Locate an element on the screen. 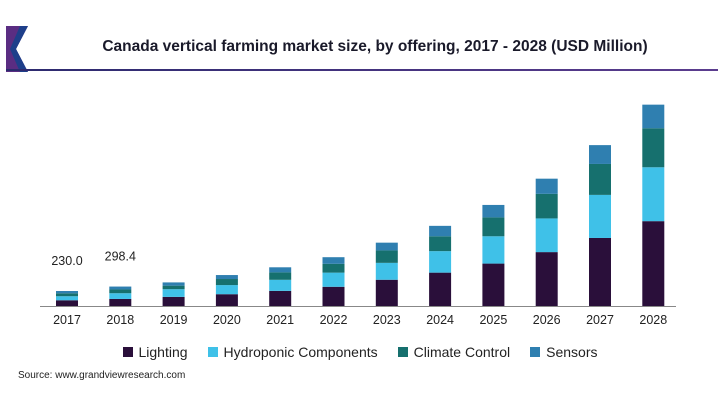 The image size is (720, 406). source-note: Source: www.grandviewresearch.com is located at coordinates (102, 375).